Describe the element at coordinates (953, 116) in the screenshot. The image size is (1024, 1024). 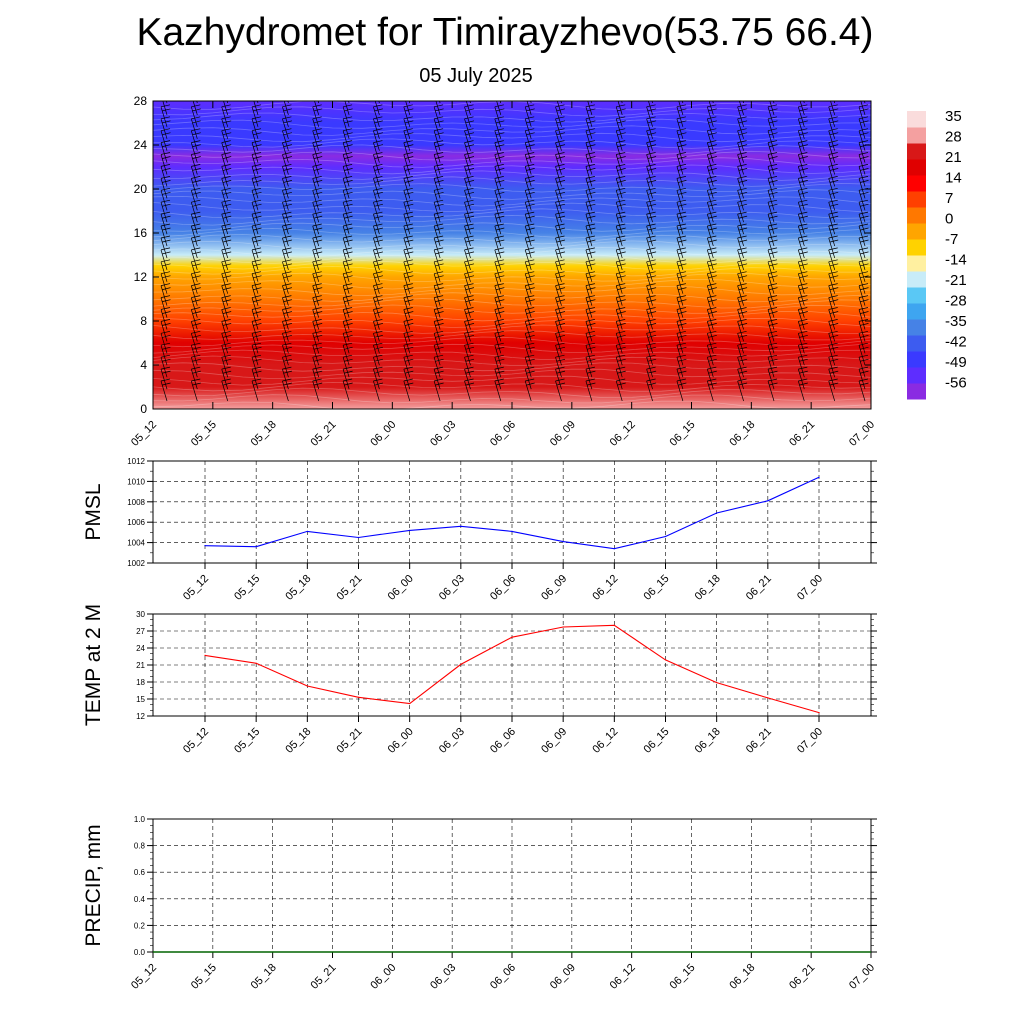
I see `colorbar-label: 35` at that location.